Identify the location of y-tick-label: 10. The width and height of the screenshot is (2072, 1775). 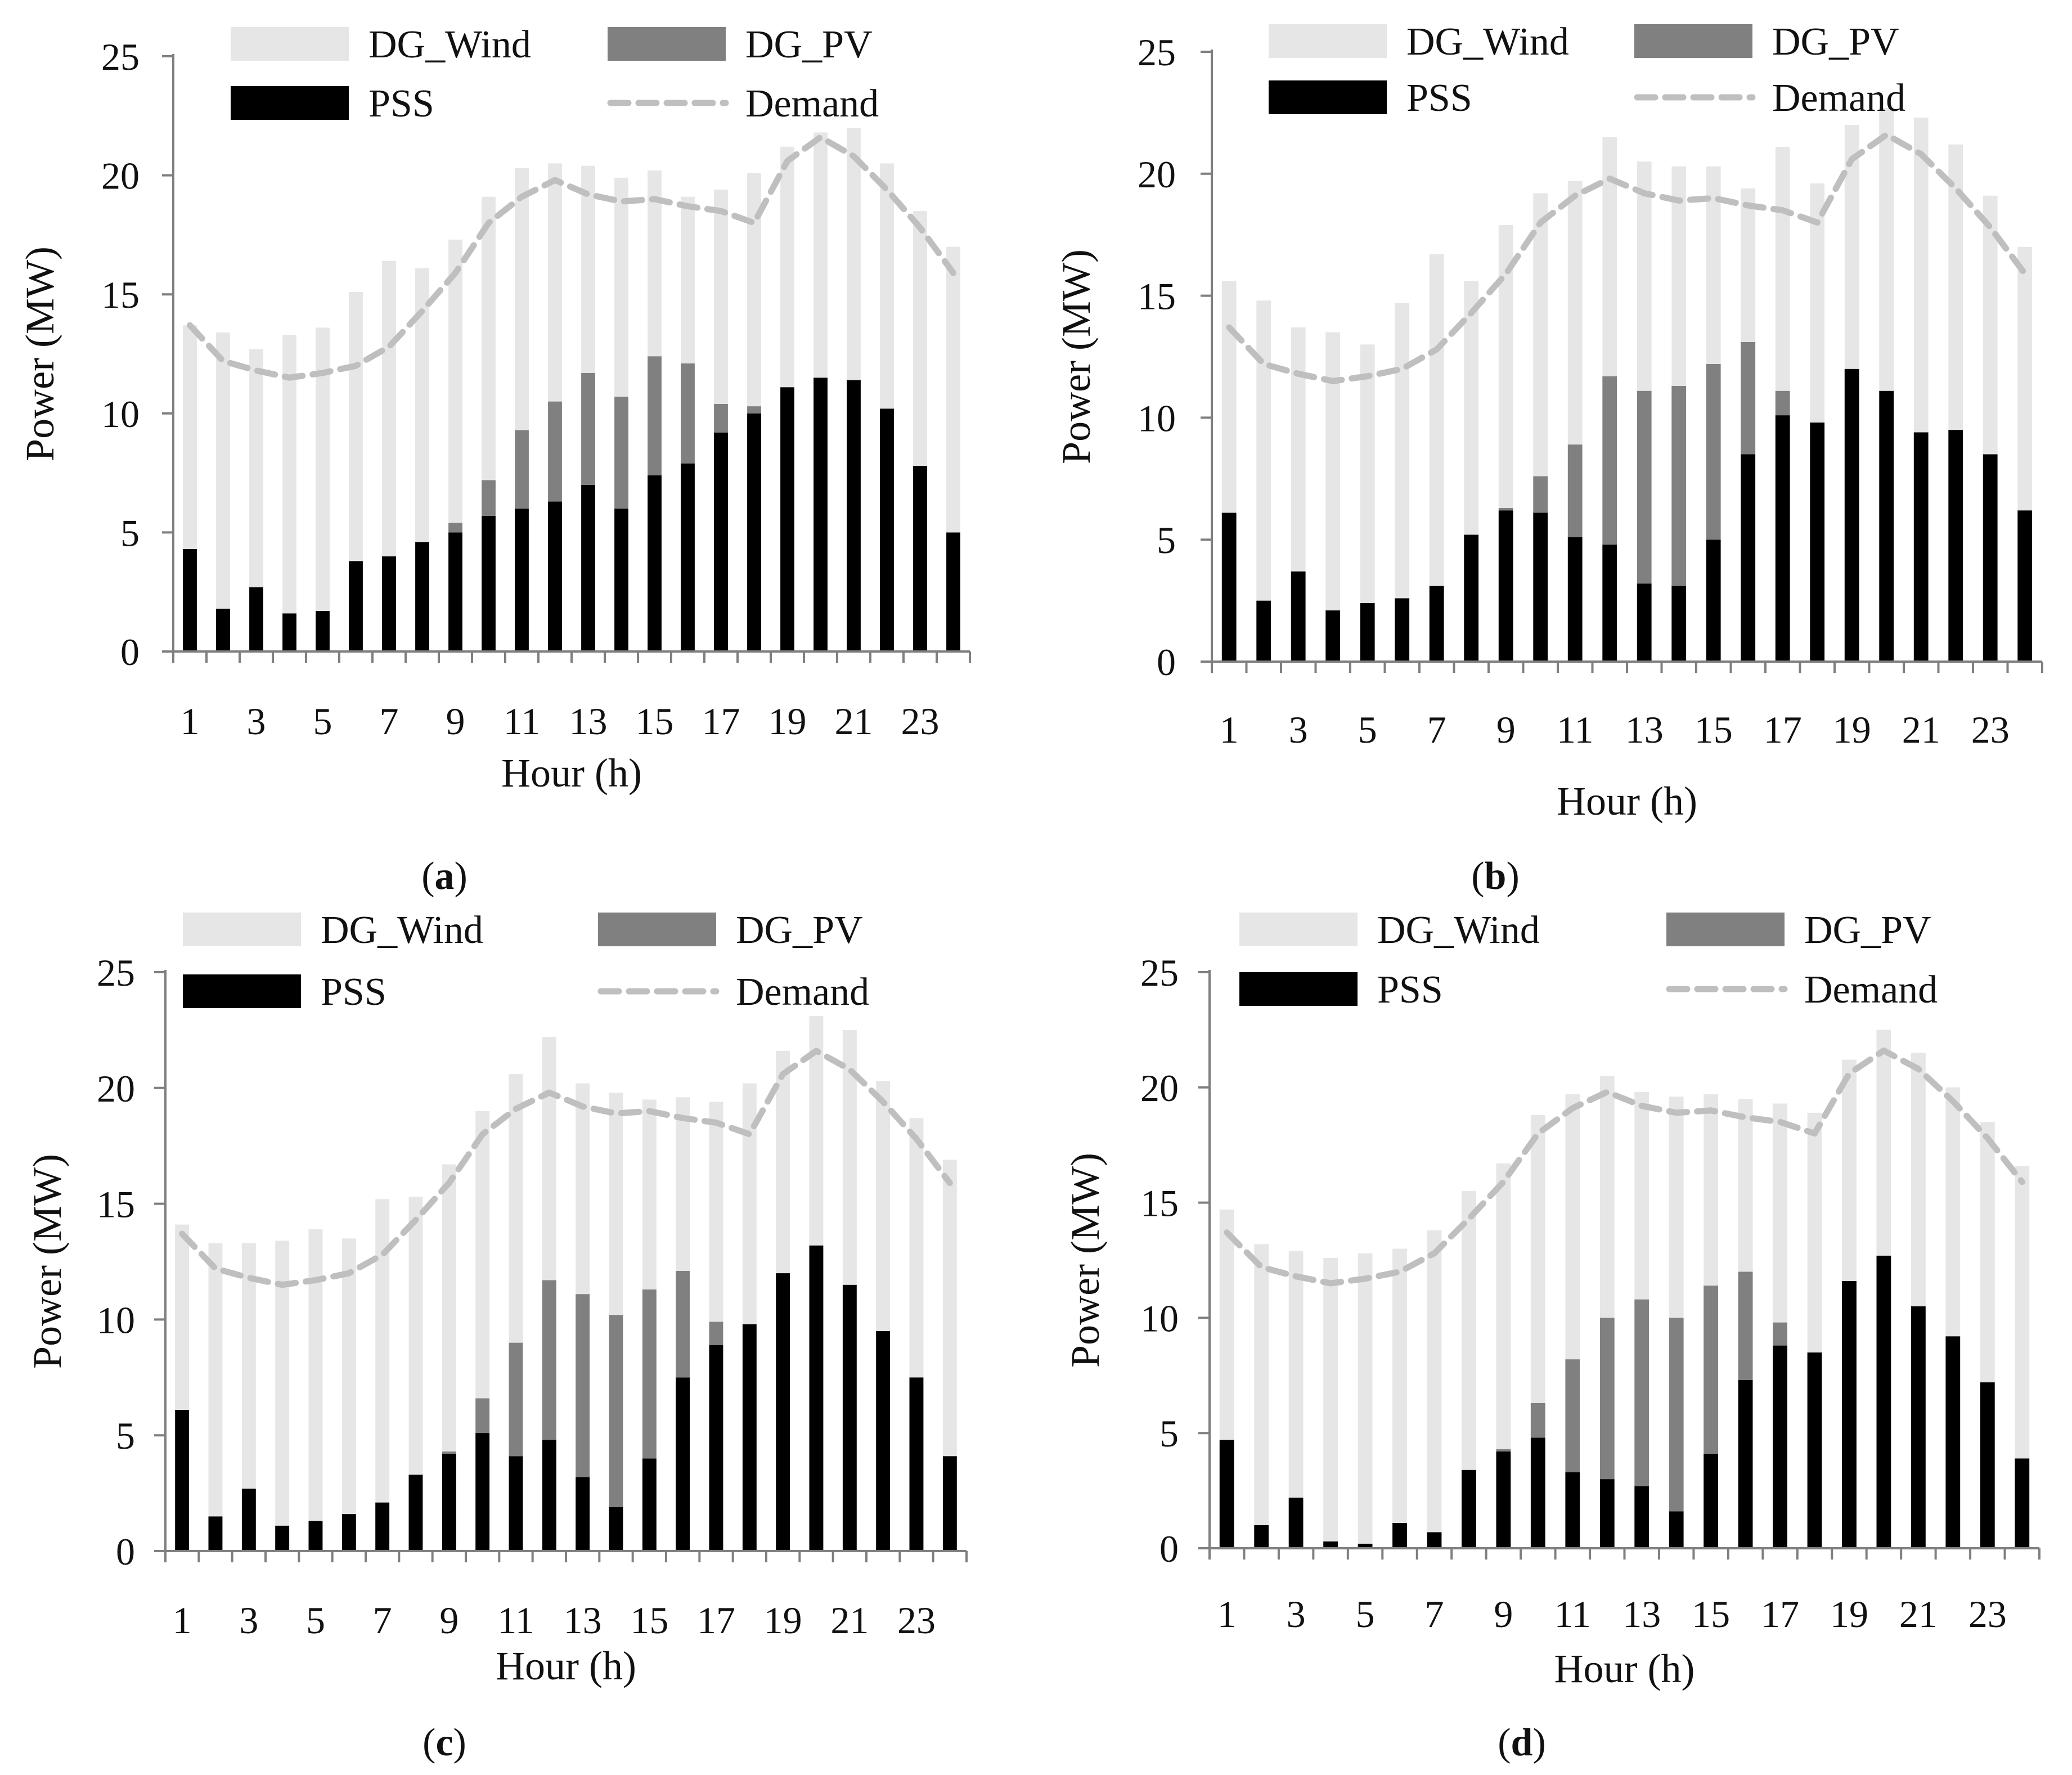
(120, 414).